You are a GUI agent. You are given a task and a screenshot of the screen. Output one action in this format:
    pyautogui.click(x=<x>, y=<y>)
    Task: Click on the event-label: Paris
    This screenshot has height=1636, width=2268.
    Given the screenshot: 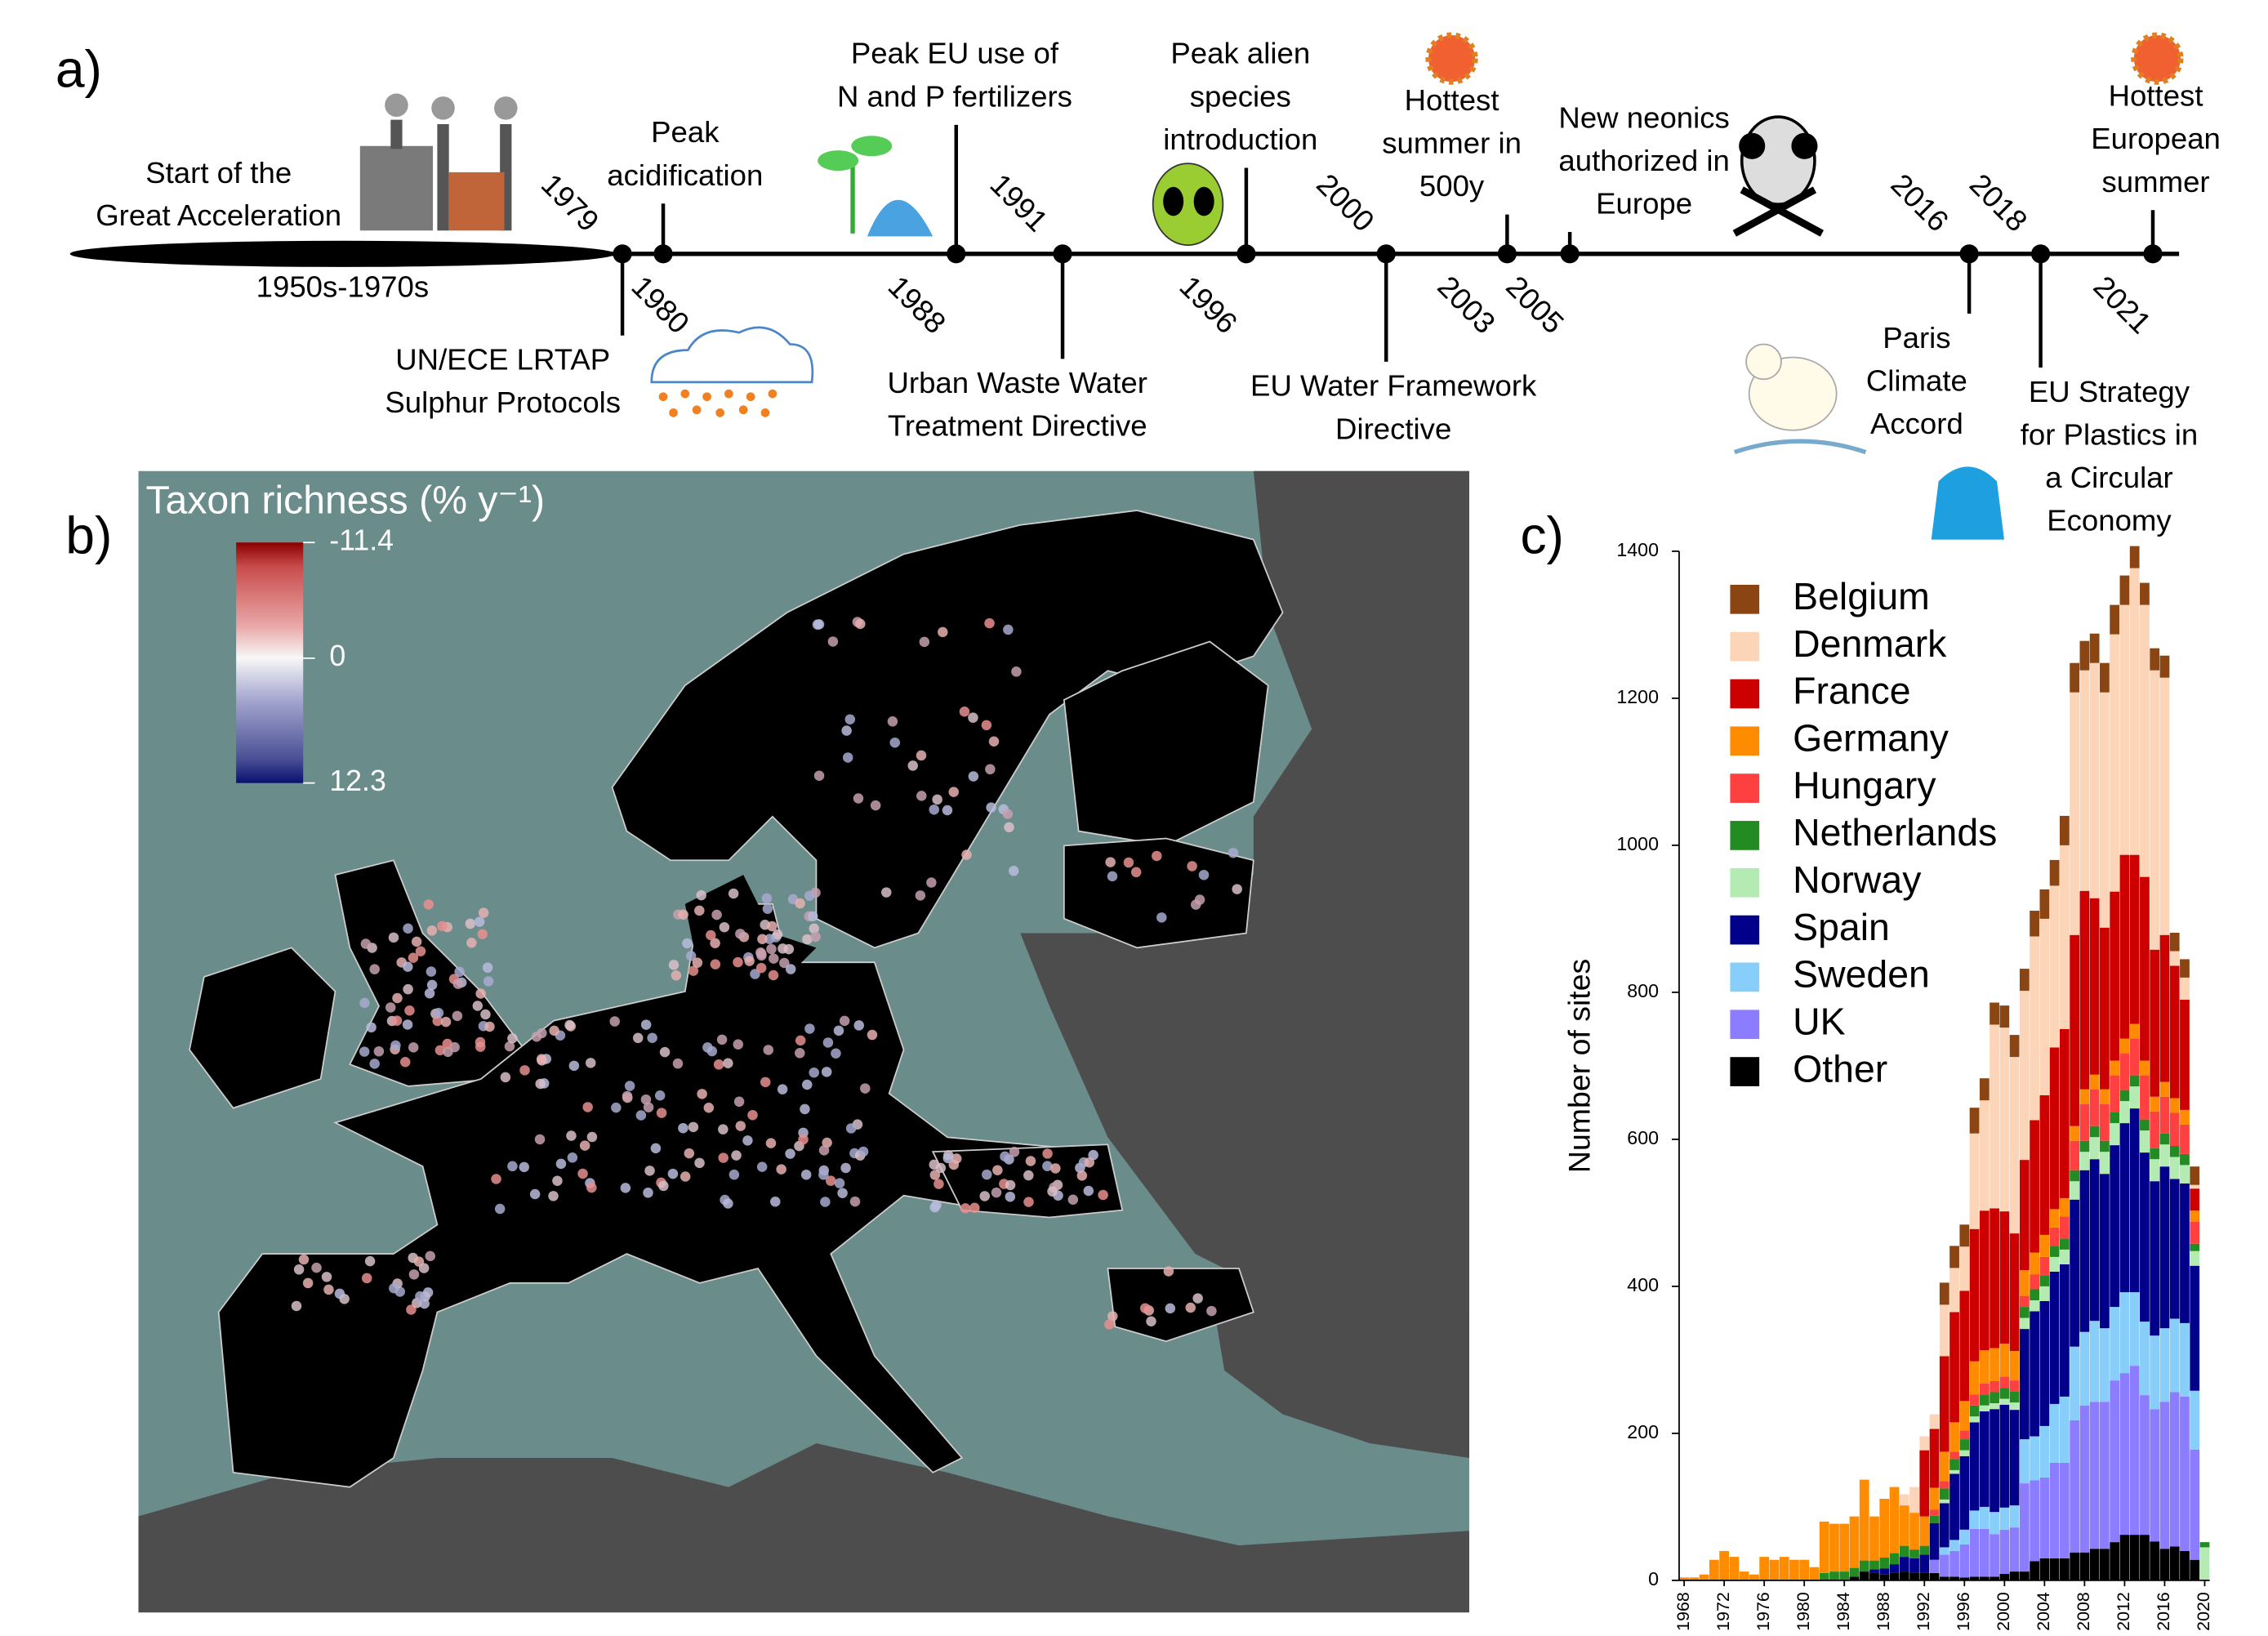 What is the action you would take?
    pyautogui.click(x=1916, y=337)
    